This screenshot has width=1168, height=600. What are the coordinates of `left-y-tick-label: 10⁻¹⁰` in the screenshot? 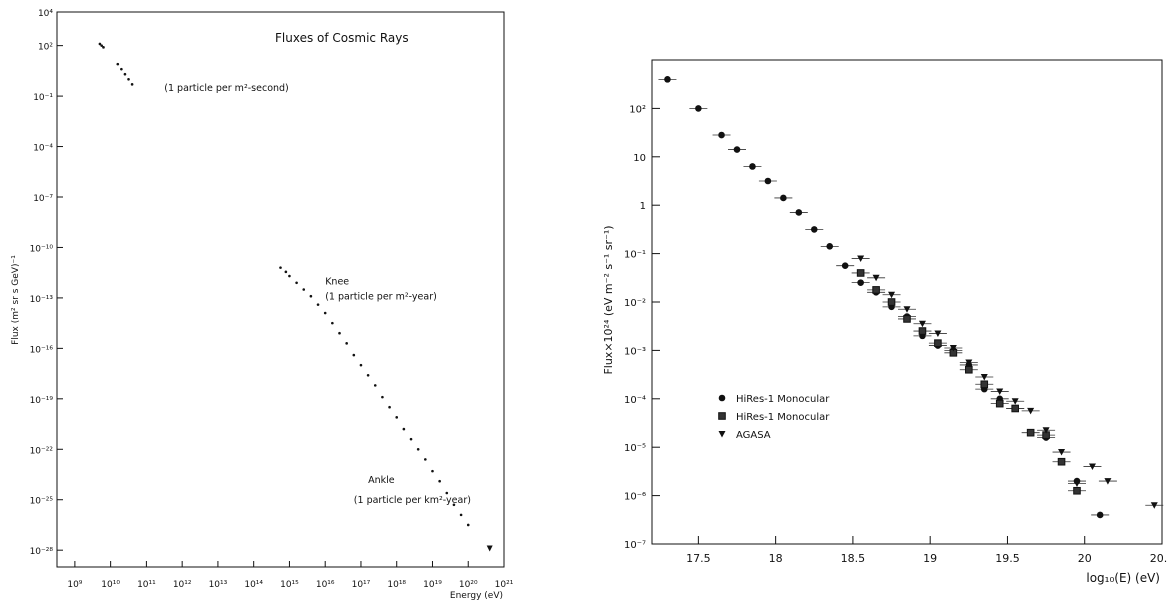 It's located at (42, 249).